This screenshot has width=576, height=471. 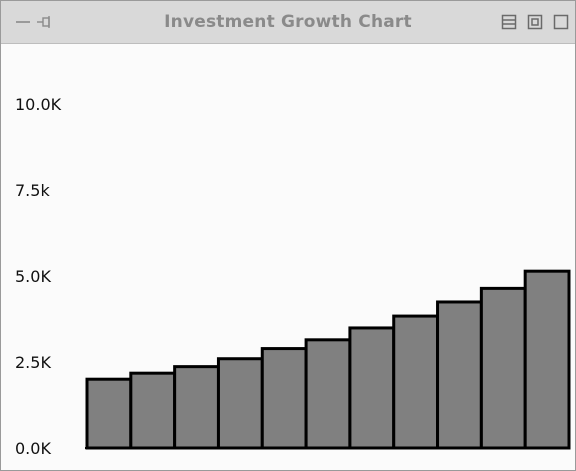 What do you see at coordinates (33, 276) in the screenshot?
I see `y-tick-label: 5.0K` at bounding box center [33, 276].